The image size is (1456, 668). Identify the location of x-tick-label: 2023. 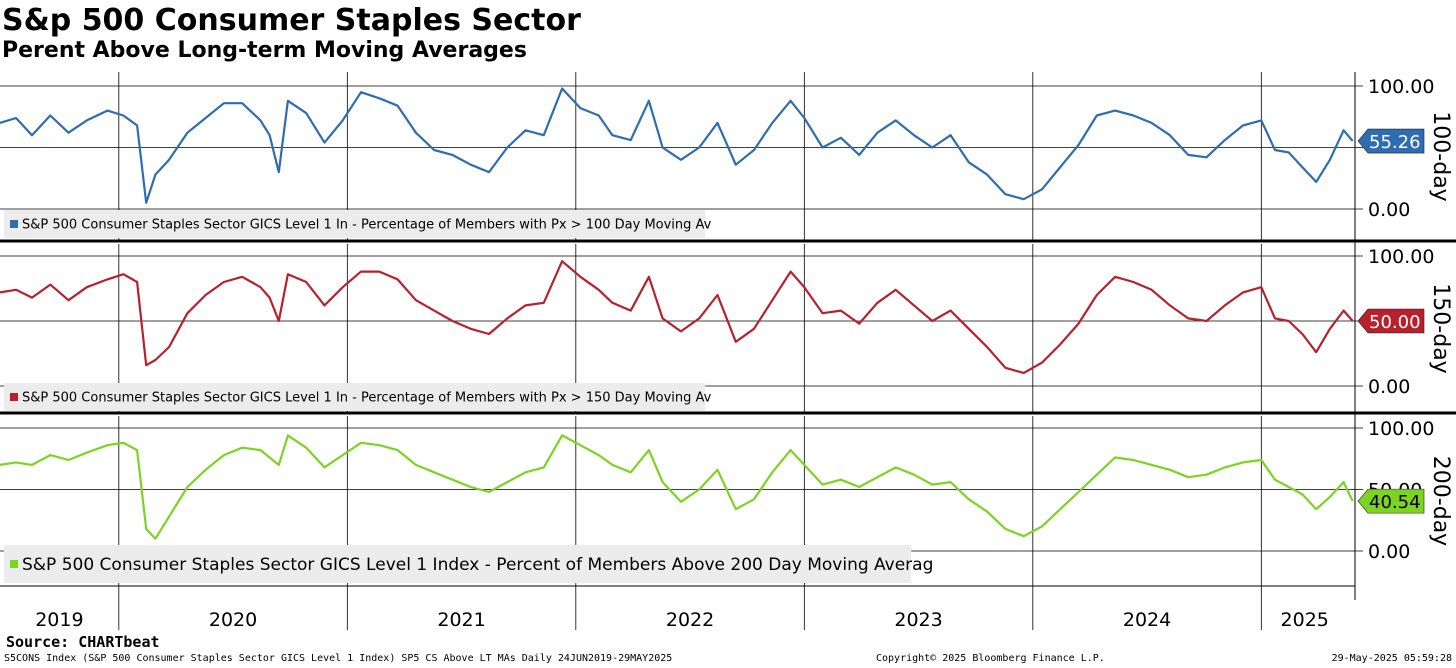
(918, 620).